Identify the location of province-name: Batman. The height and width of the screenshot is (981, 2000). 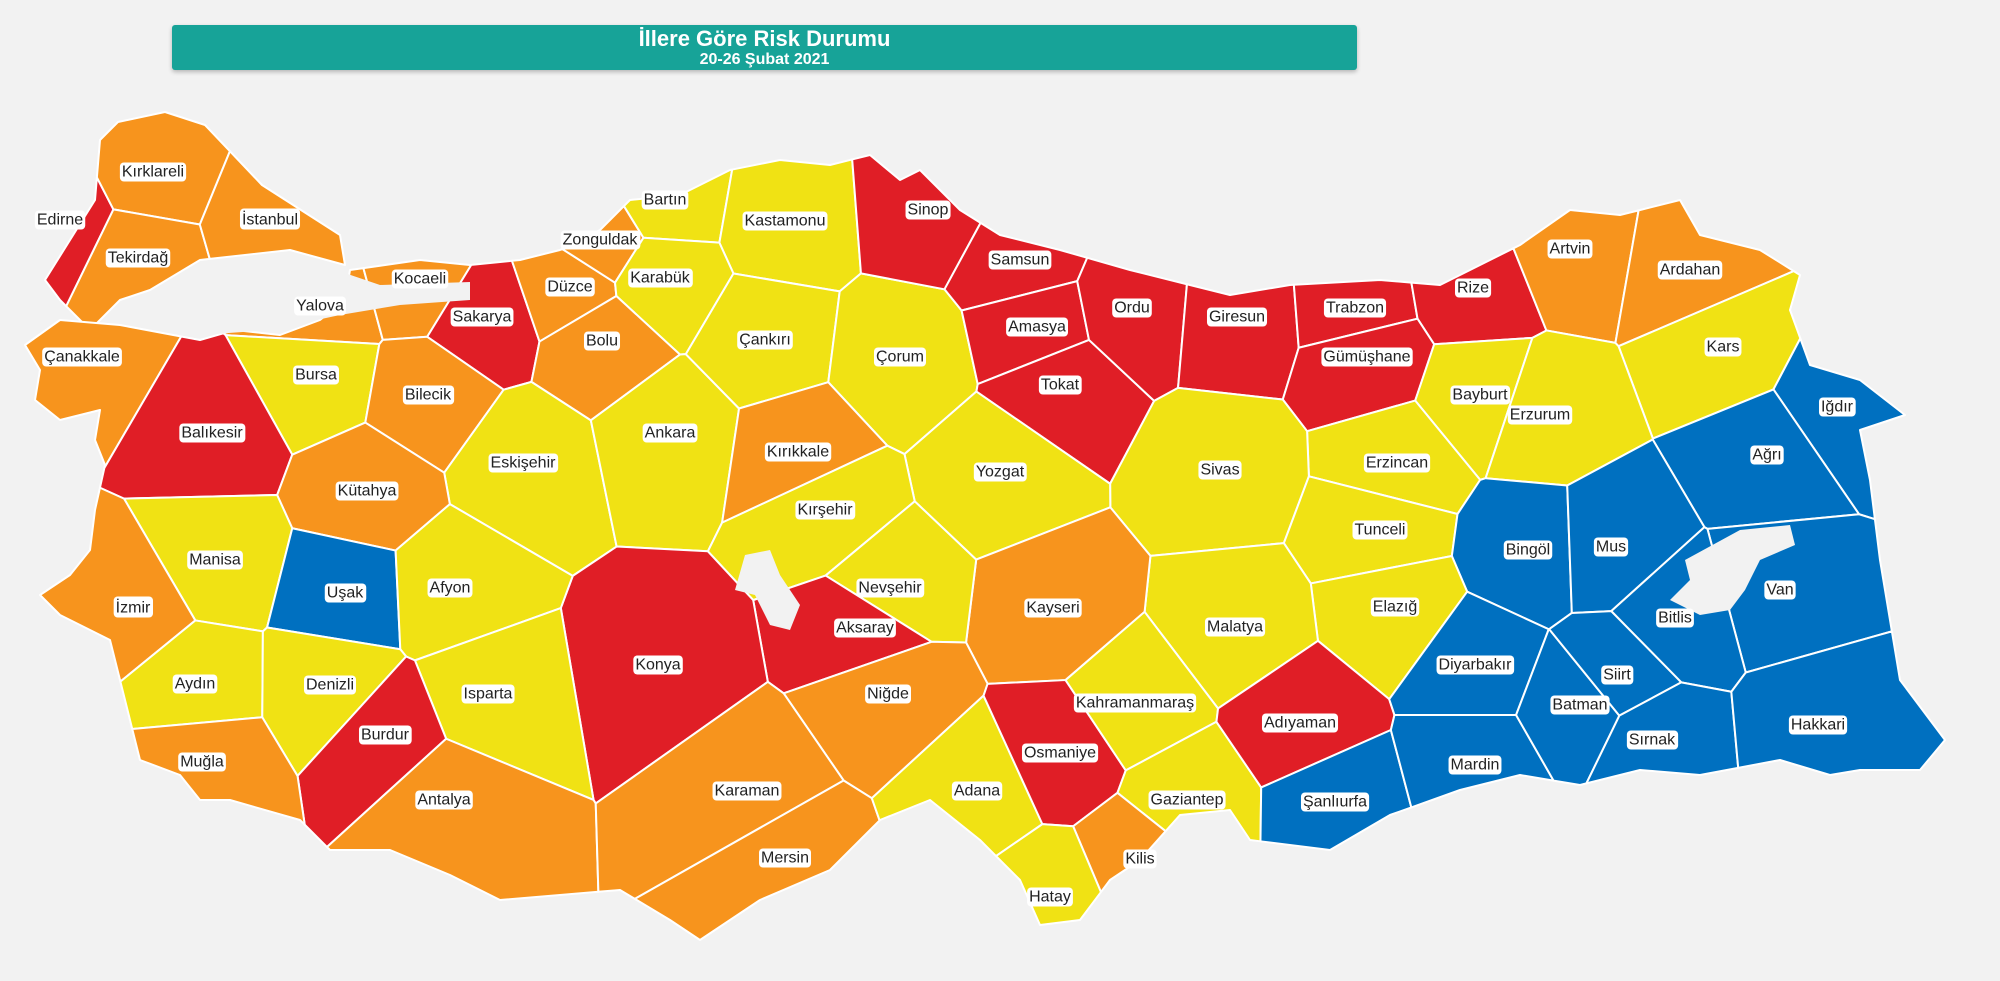
(1579, 705).